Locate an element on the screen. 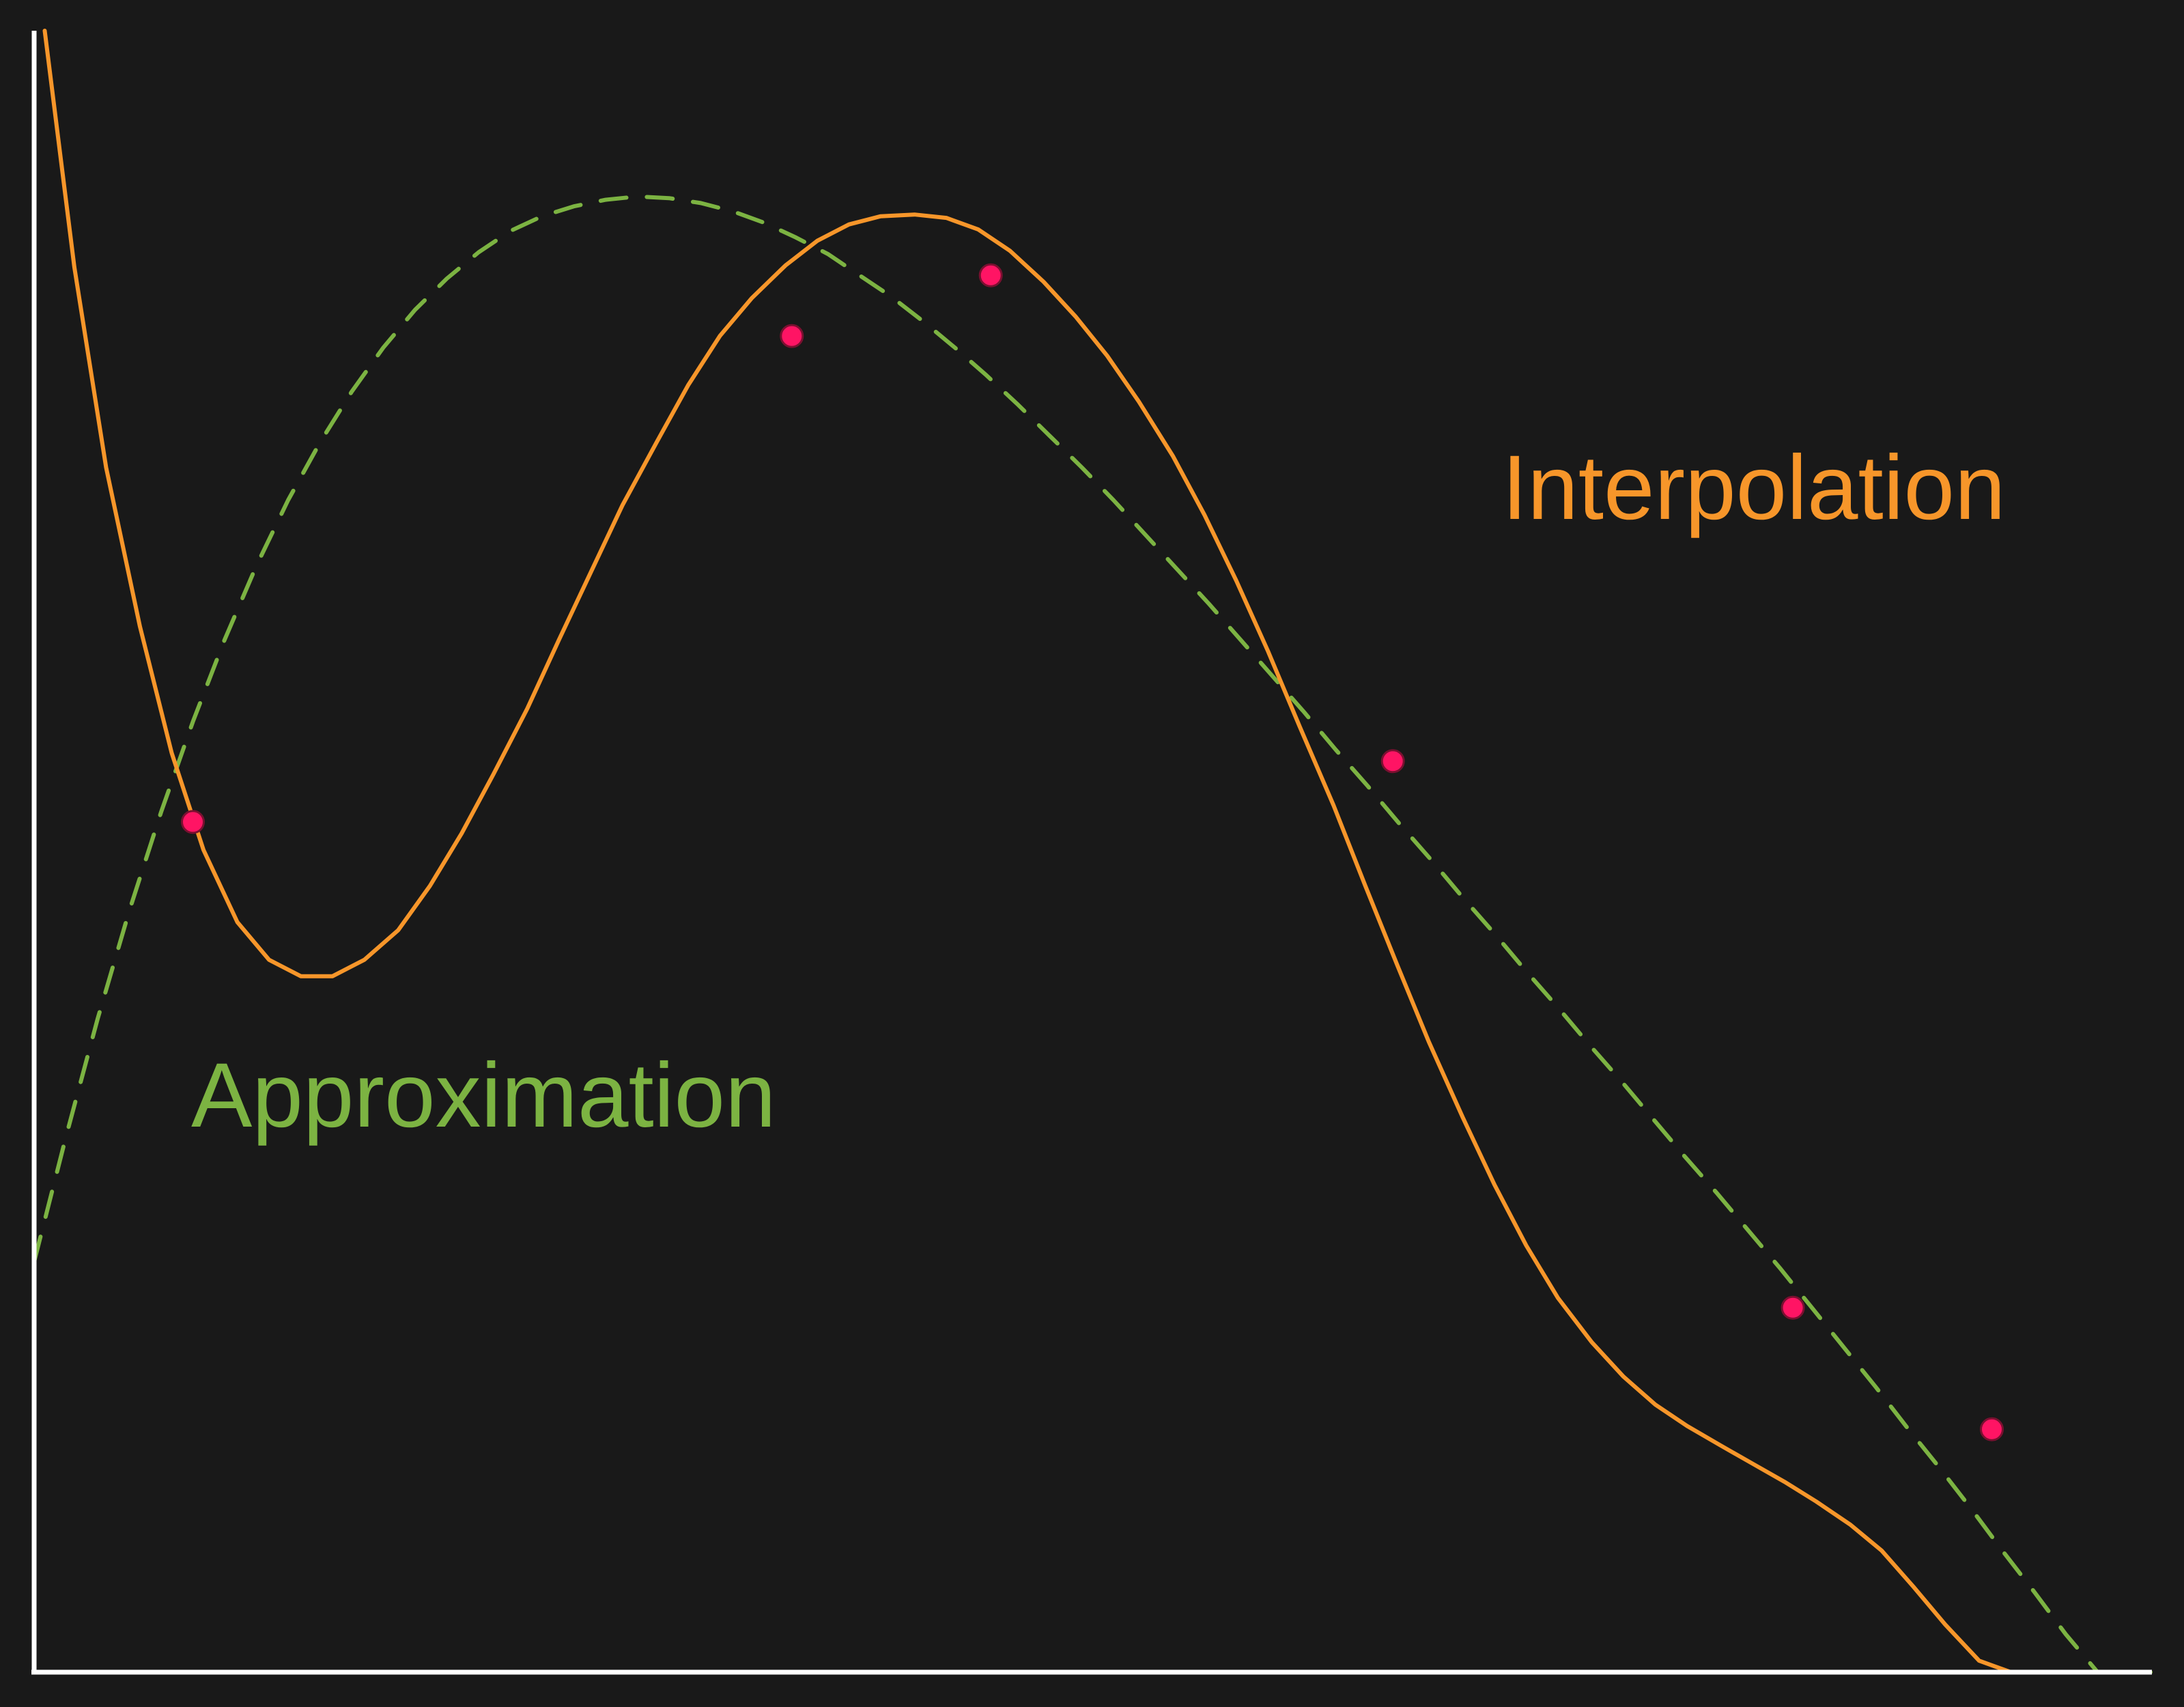 This screenshot has width=2184, height=1707. interpolation-label: Interpolation is located at coordinates (1754, 488).